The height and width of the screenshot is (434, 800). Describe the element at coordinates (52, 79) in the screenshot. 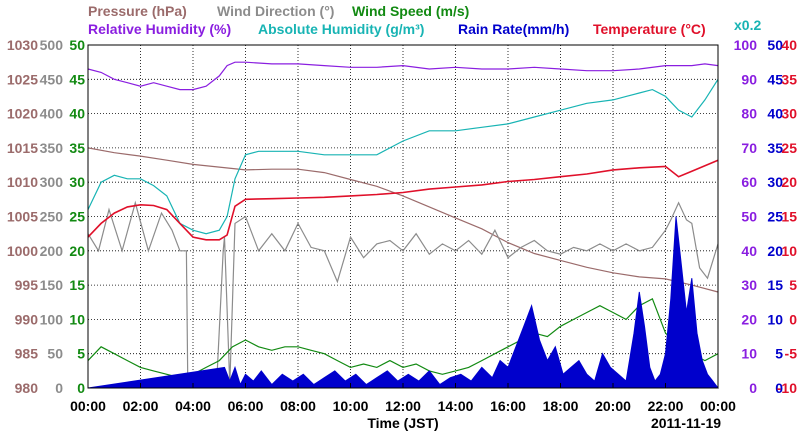

I see `y-tick-label: 450` at that location.